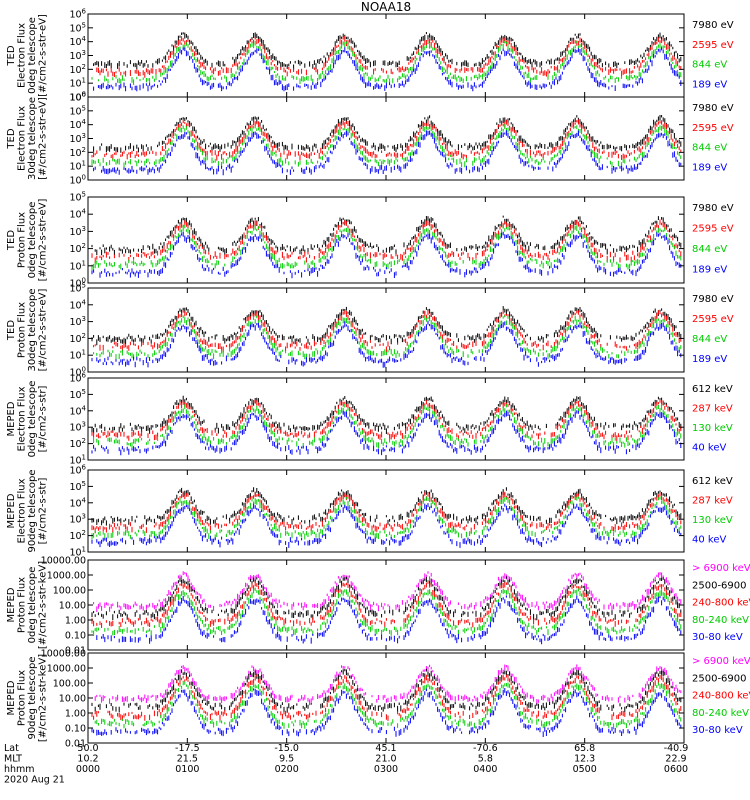 The height and width of the screenshot is (800, 750). I want to click on y-axis-label-line: 90deg telescope, so click(32, 697).